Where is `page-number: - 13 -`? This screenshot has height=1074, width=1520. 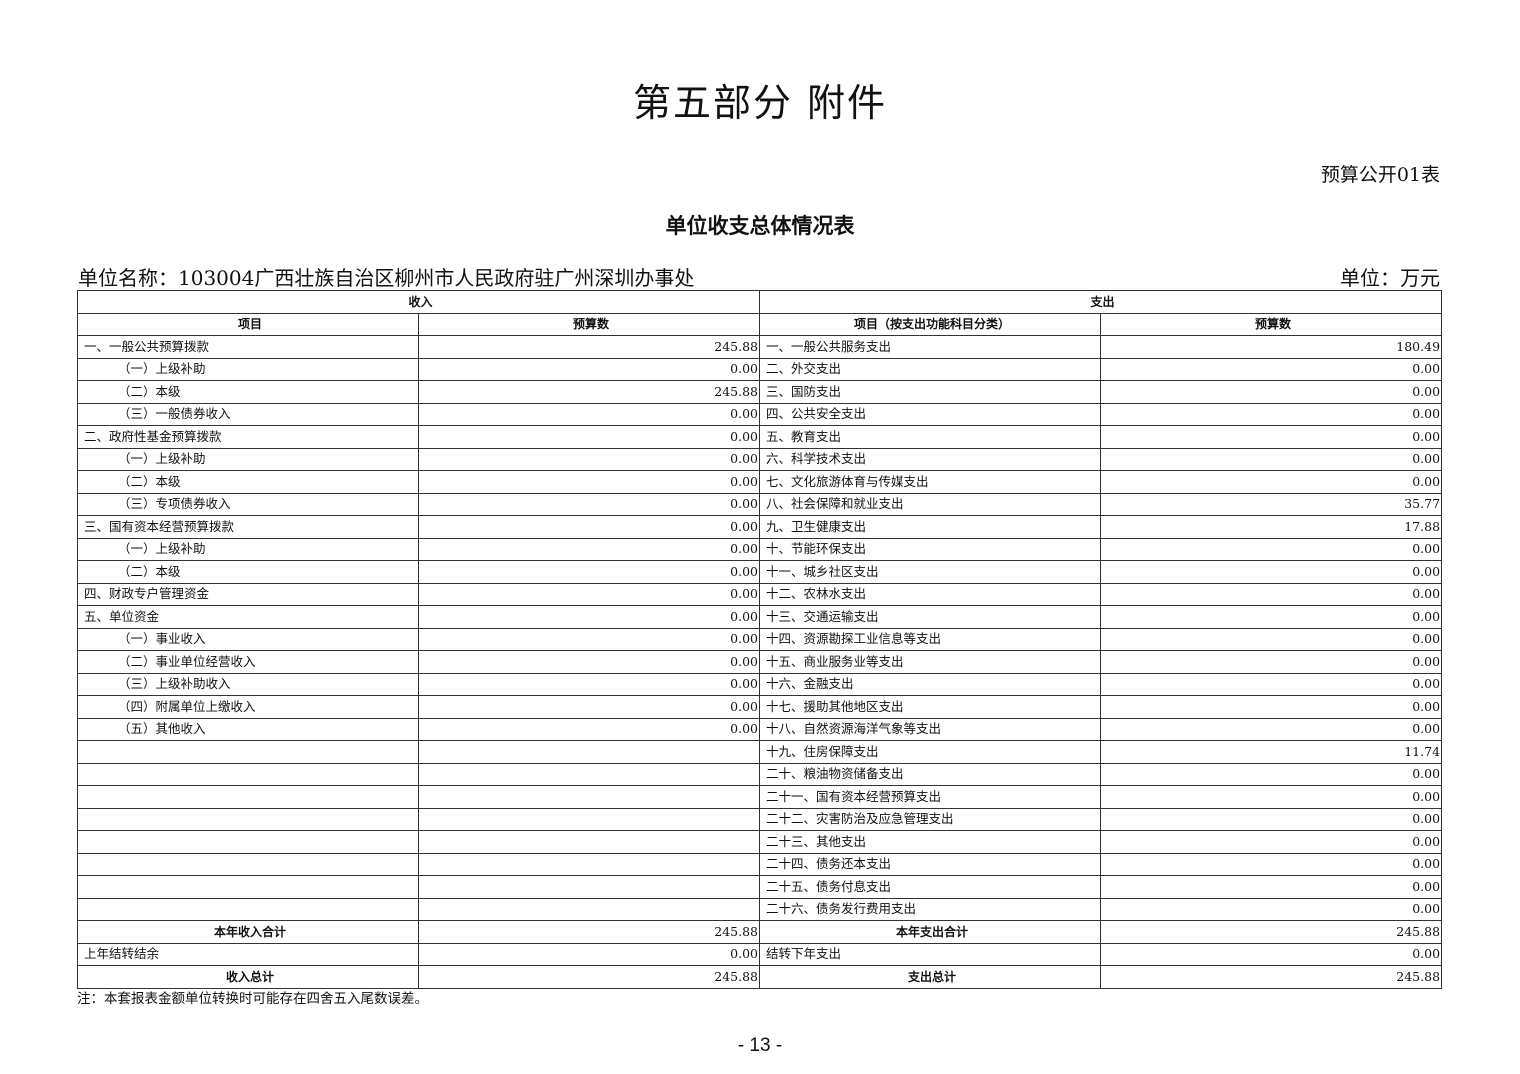
page-number: - 13 - is located at coordinates (760, 1045).